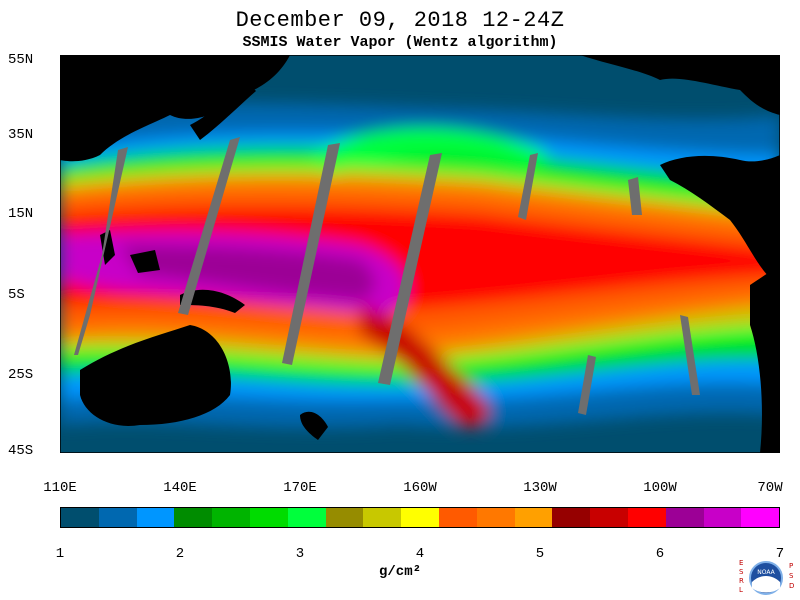 The width and height of the screenshot is (800, 600). What do you see at coordinates (16, 295) in the screenshot?
I see `lat-label-5s: 5S` at bounding box center [16, 295].